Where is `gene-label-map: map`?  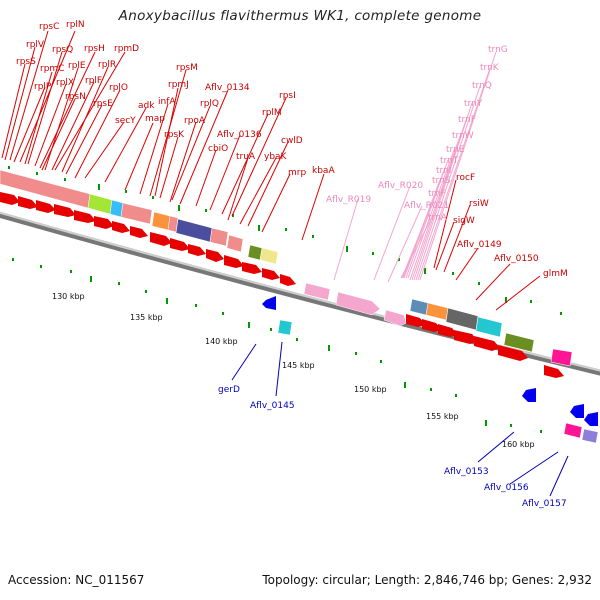 gene-label-map: map is located at coordinates (155, 119).